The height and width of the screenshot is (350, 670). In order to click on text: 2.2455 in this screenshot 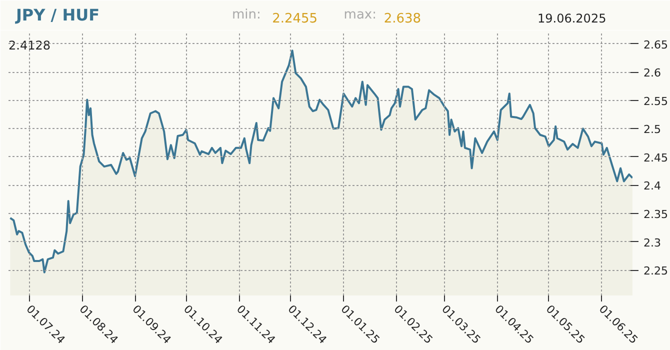, I will do `click(295, 19)`.